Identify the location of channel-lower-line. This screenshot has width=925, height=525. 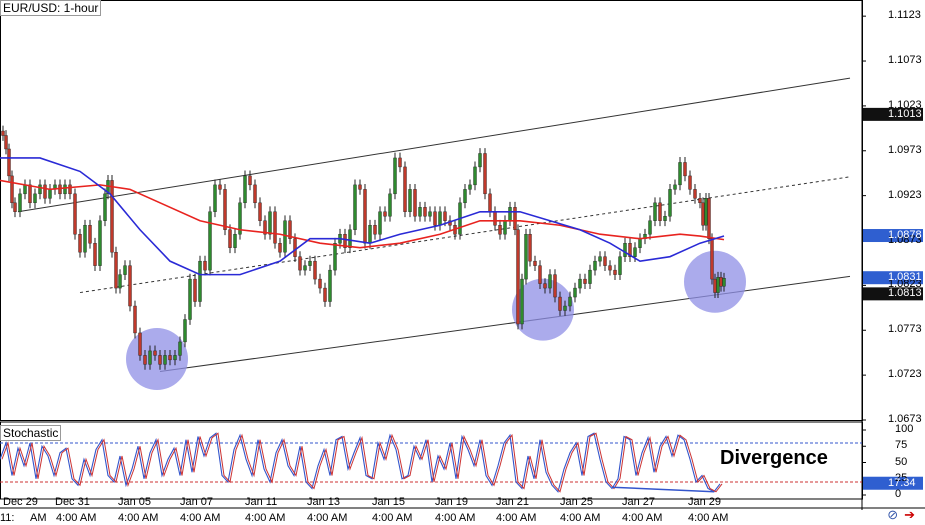
(505, 324).